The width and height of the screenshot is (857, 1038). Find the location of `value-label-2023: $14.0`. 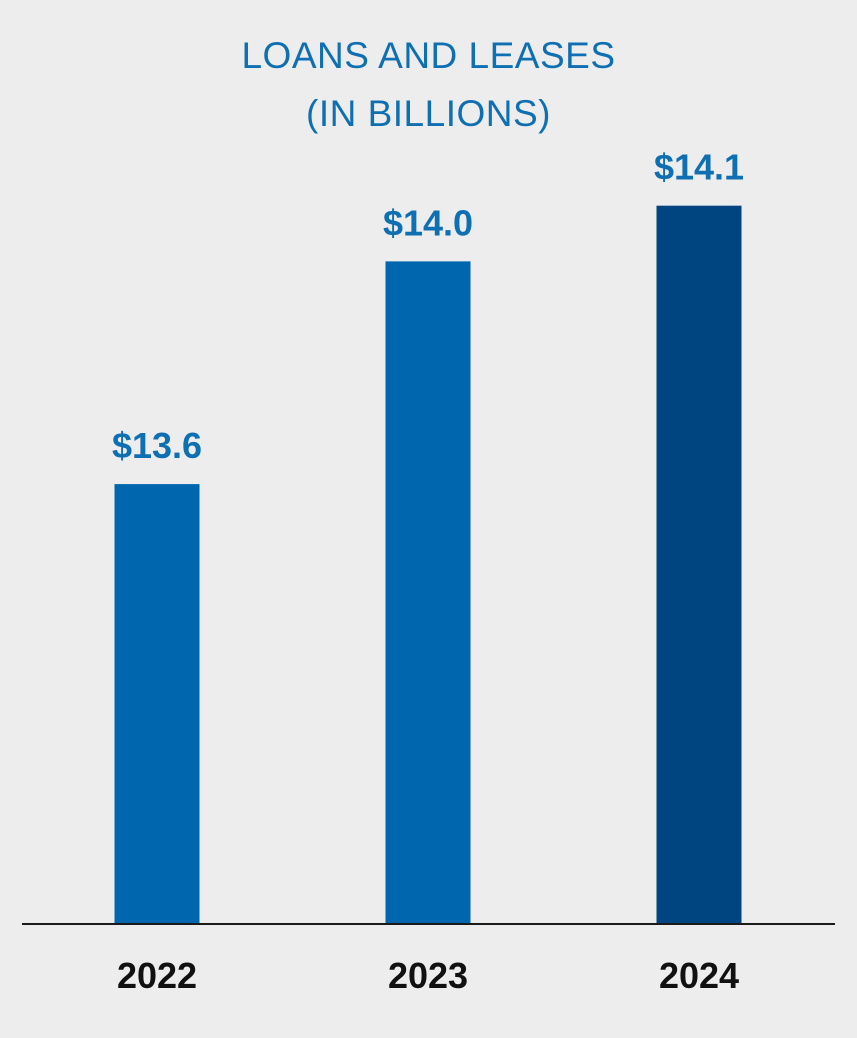

value-label-2023: $14.0 is located at coordinates (428, 222).